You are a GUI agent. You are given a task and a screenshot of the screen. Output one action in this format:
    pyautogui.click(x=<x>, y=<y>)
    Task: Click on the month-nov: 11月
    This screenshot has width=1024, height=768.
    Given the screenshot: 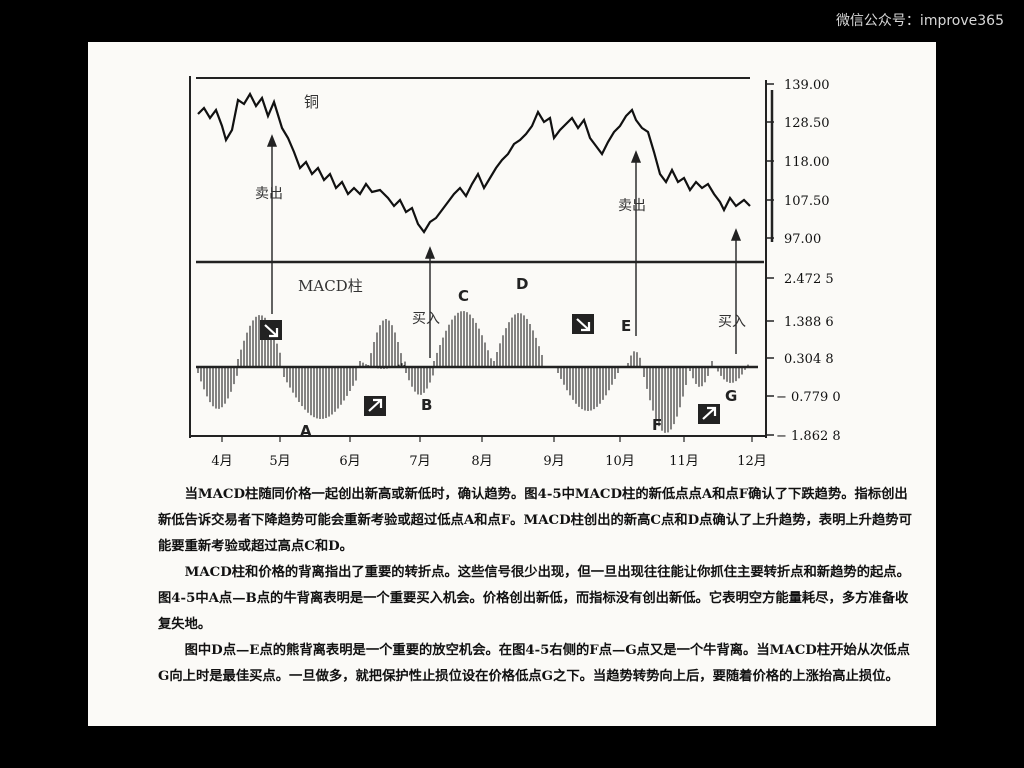 What is the action you would take?
    pyautogui.click(x=684, y=461)
    